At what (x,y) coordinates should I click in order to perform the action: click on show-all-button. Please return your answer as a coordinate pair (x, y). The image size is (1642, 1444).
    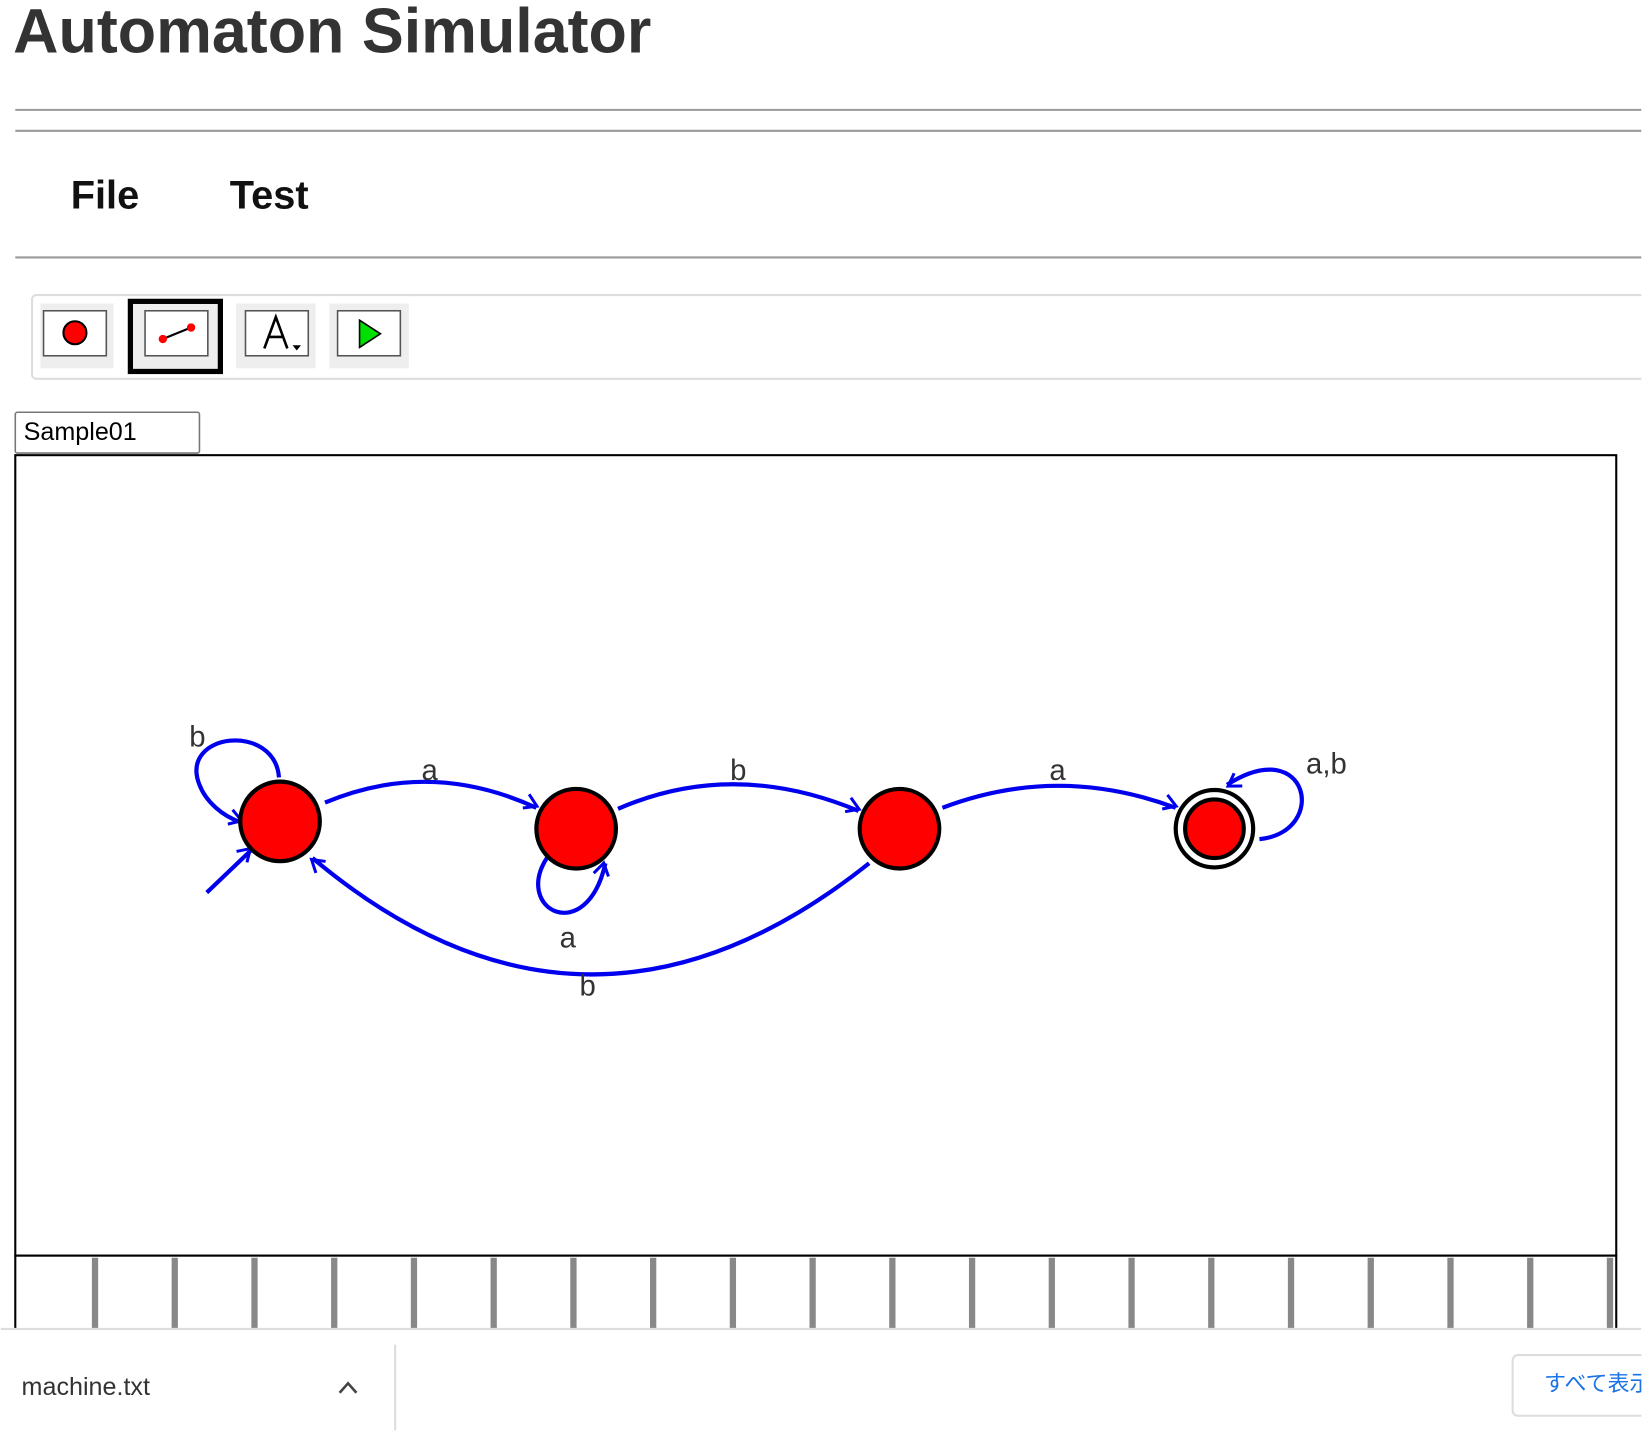
    Looking at the image, I should click on (1576, 1385).